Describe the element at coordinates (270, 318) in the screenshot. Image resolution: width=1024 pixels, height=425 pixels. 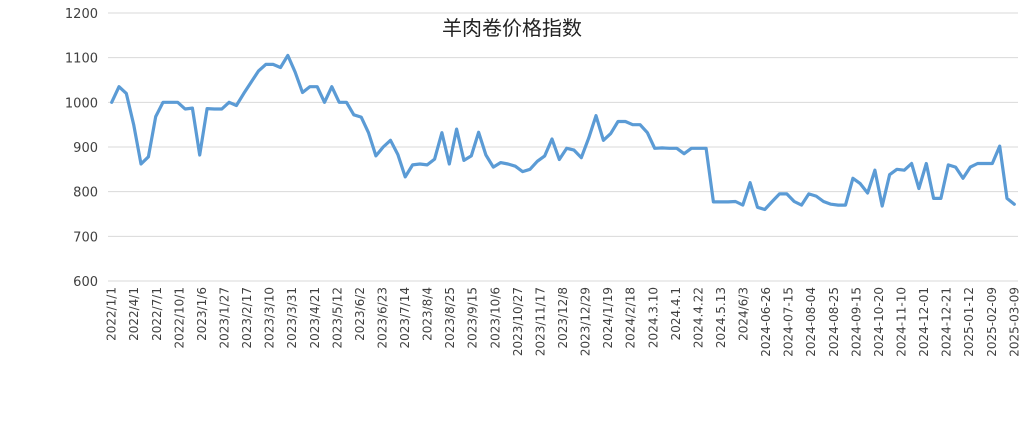
I see `x-tick-label: 2023/3/10` at that location.